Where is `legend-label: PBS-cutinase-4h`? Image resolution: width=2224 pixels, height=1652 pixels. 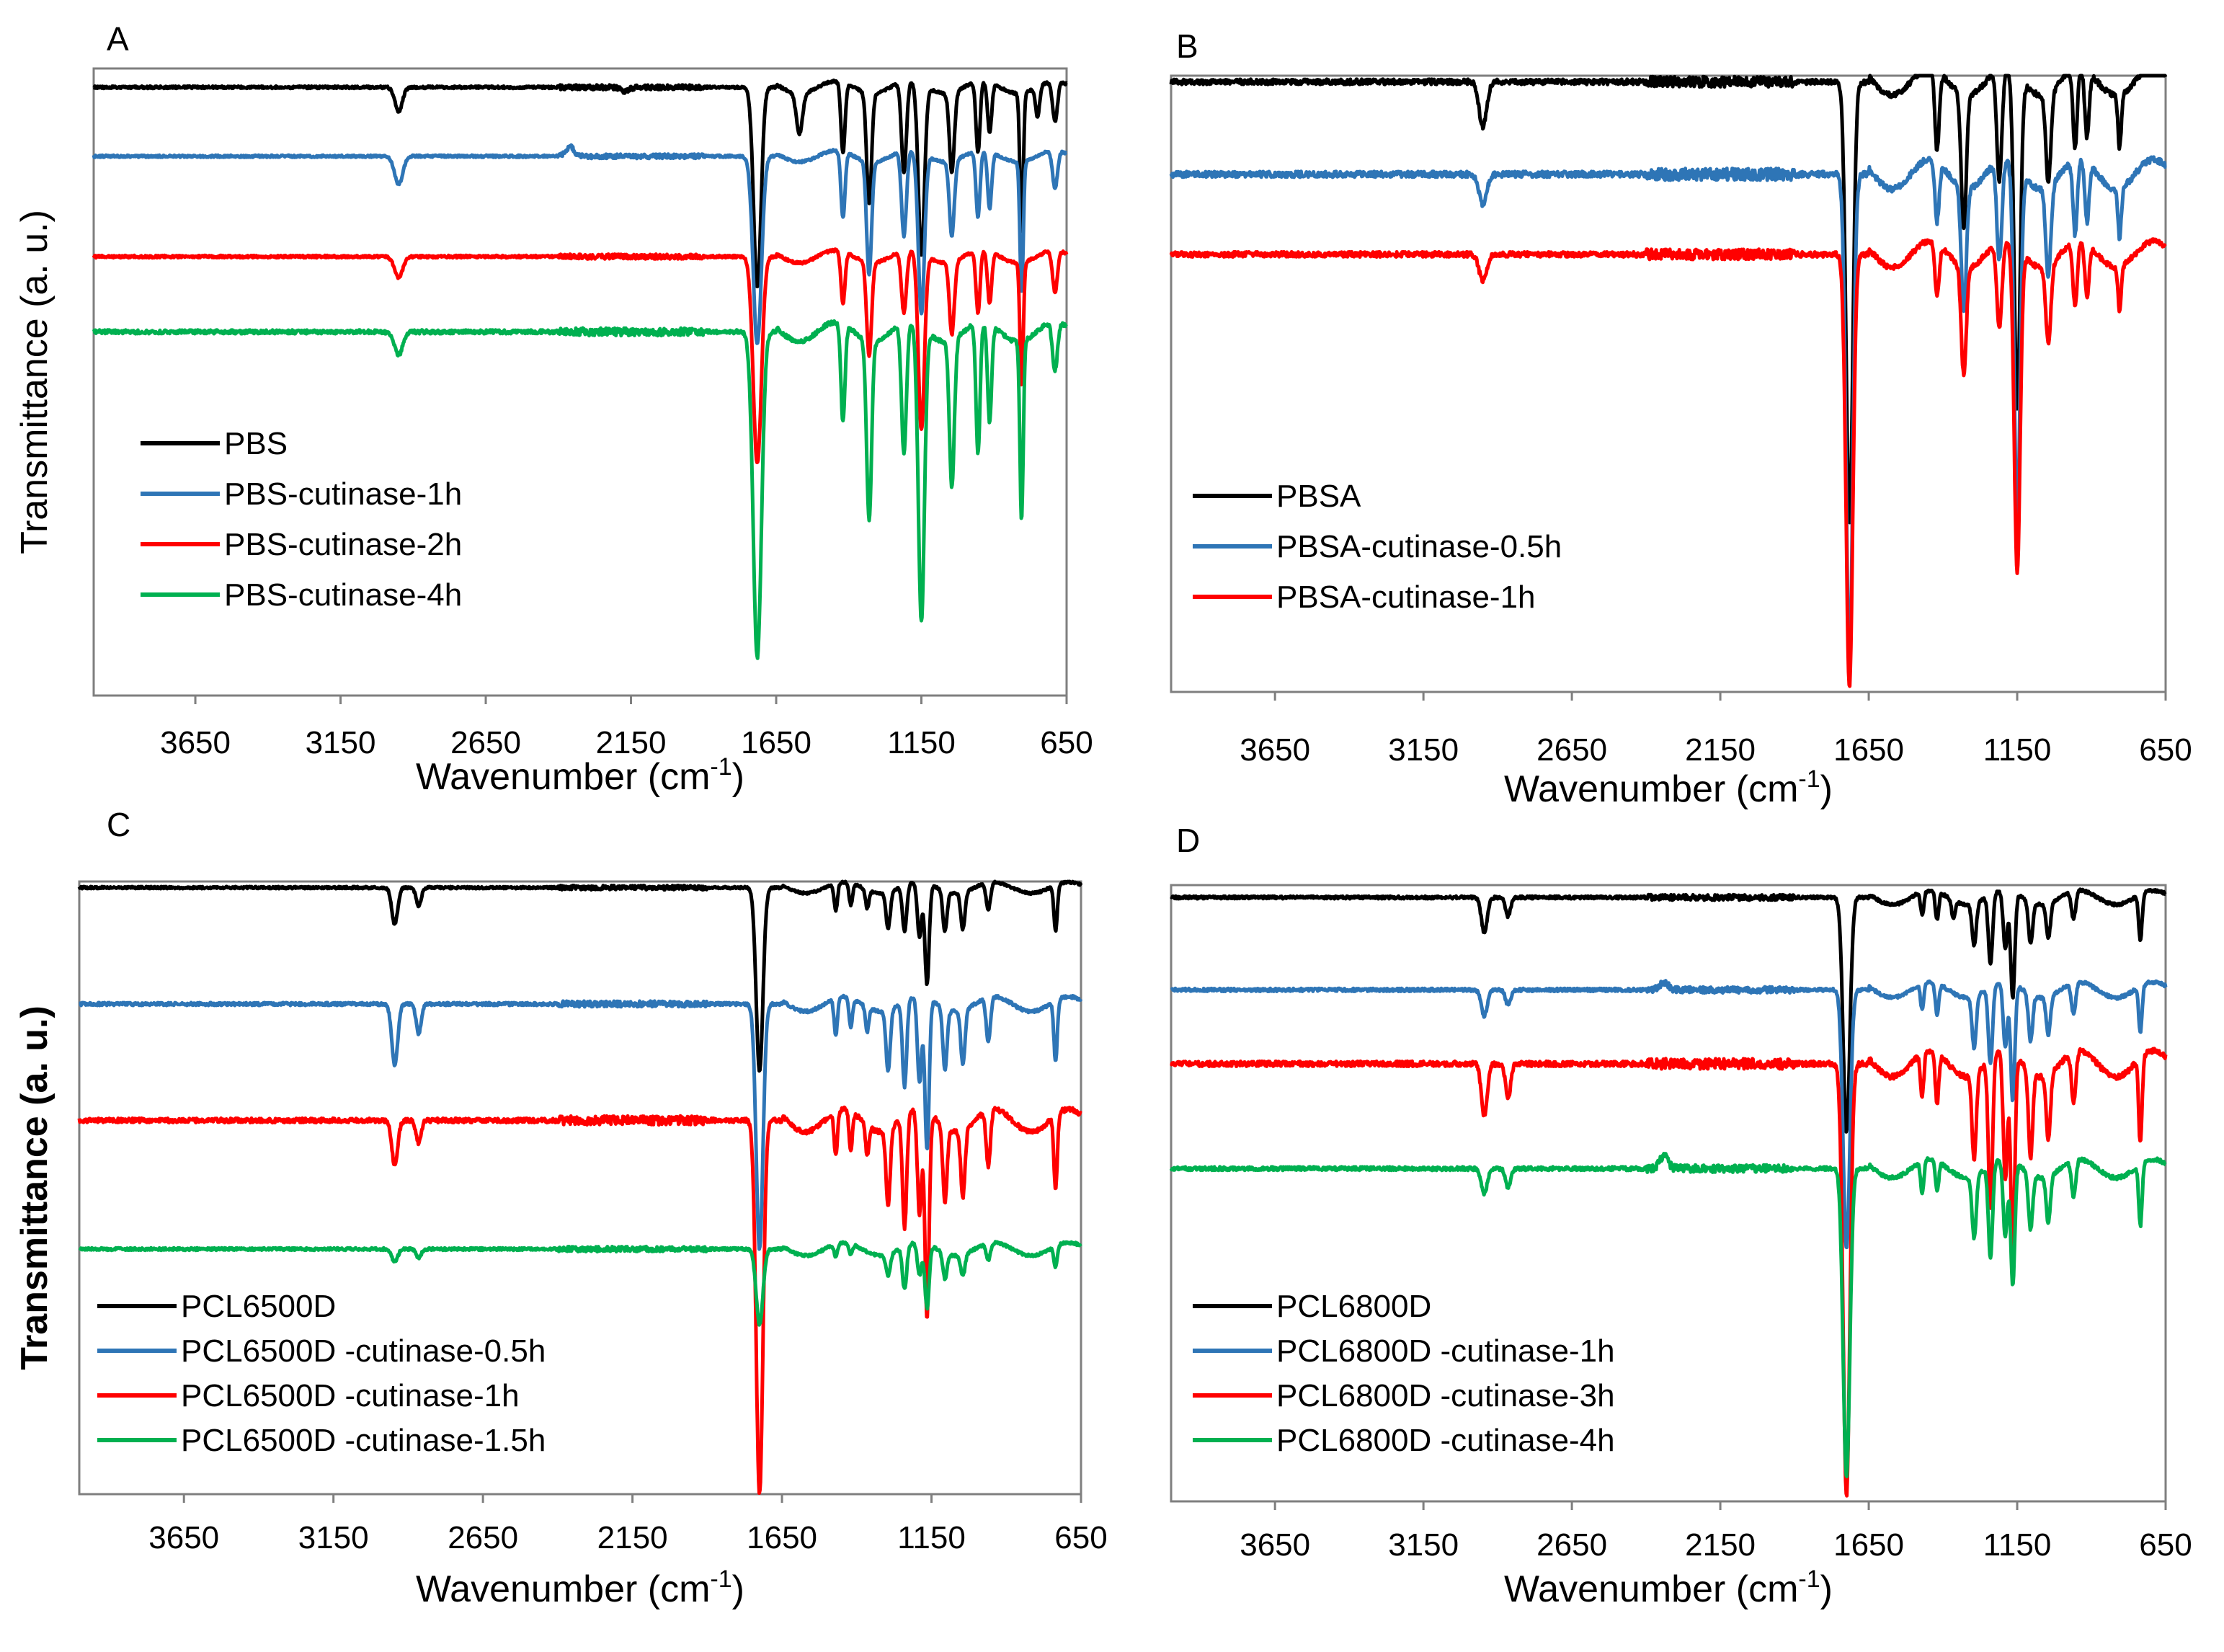 legend-label: PBS-cutinase-4h is located at coordinates (343, 595).